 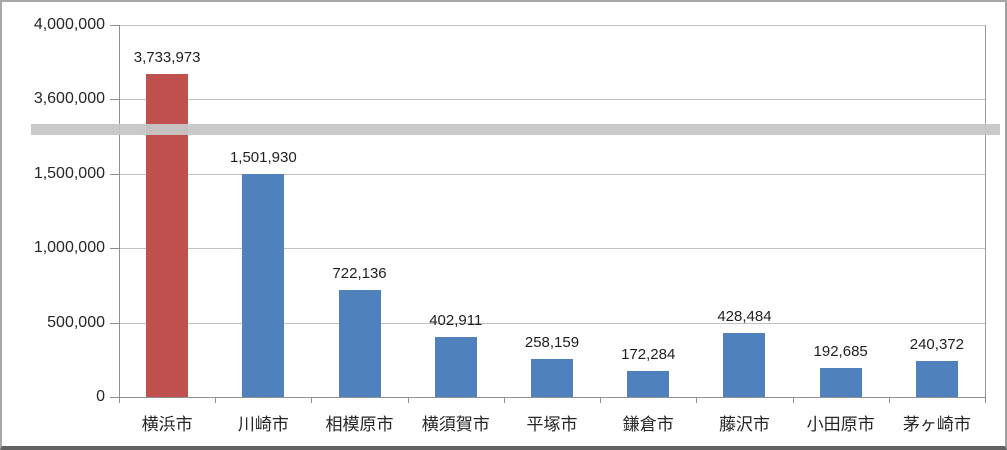 What do you see at coordinates (263, 157) in the screenshot?
I see `bar-value-label: 1,501,930` at bounding box center [263, 157].